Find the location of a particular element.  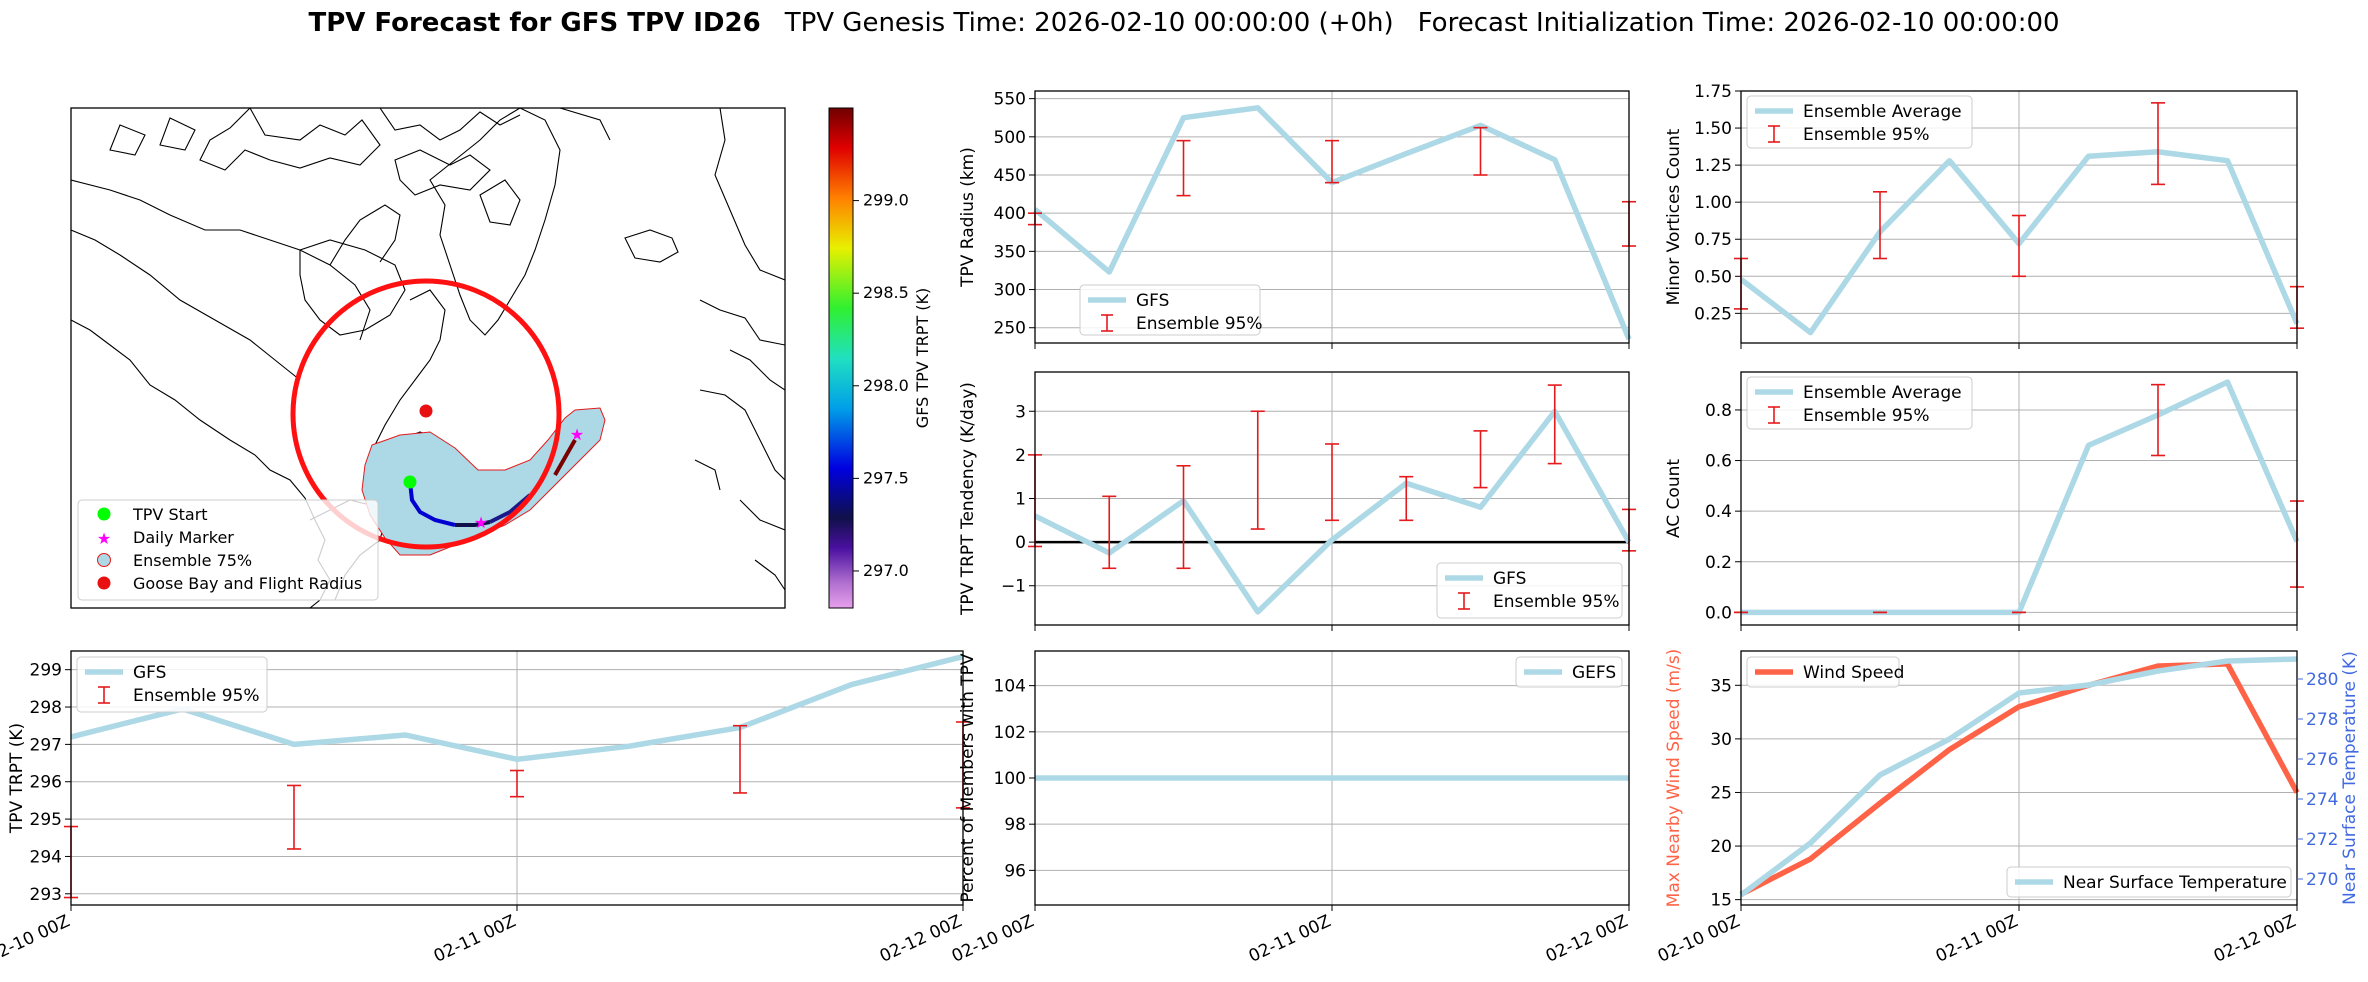

y-tick-label: 102 is located at coordinates (1010, 733).